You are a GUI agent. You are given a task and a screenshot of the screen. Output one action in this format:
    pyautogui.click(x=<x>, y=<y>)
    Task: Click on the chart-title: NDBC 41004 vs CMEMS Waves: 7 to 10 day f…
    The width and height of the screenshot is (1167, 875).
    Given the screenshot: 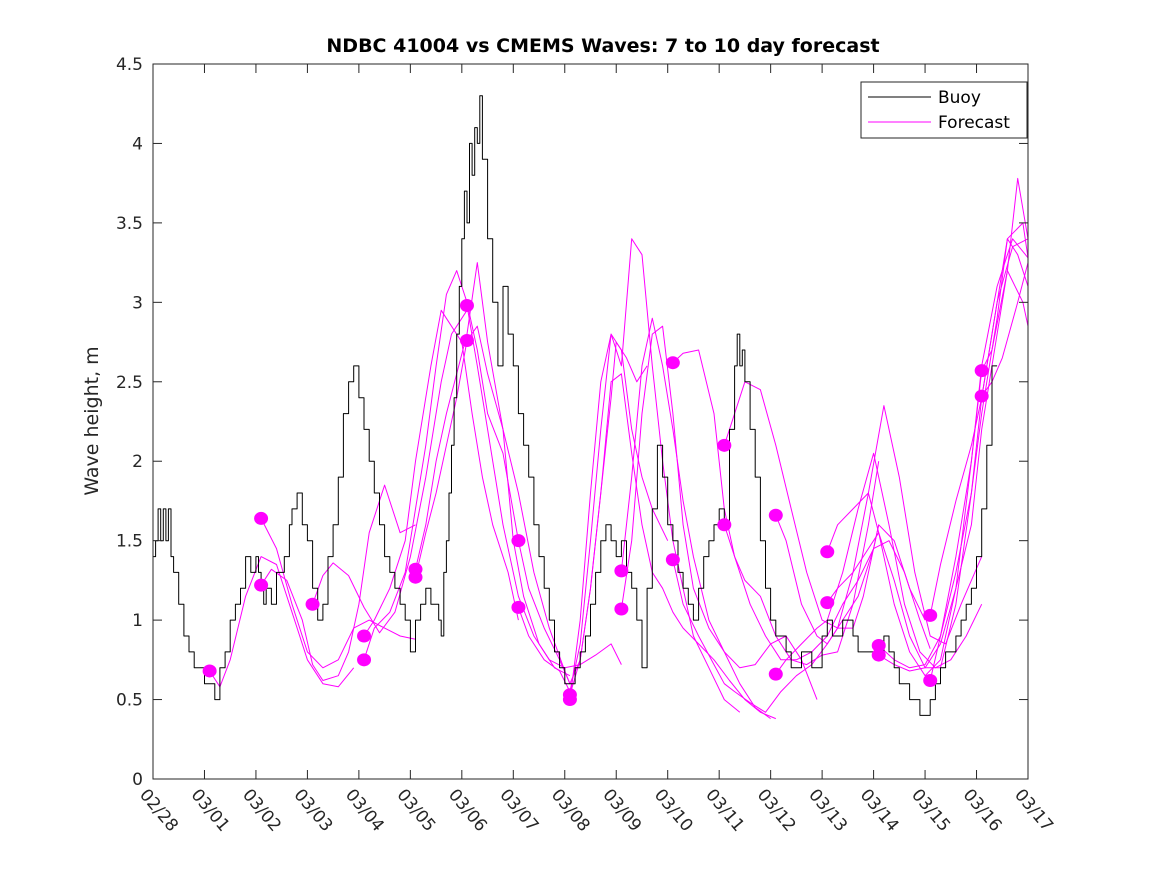 What is the action you would take?
    pyautogui.click(x=602, y=46)
    